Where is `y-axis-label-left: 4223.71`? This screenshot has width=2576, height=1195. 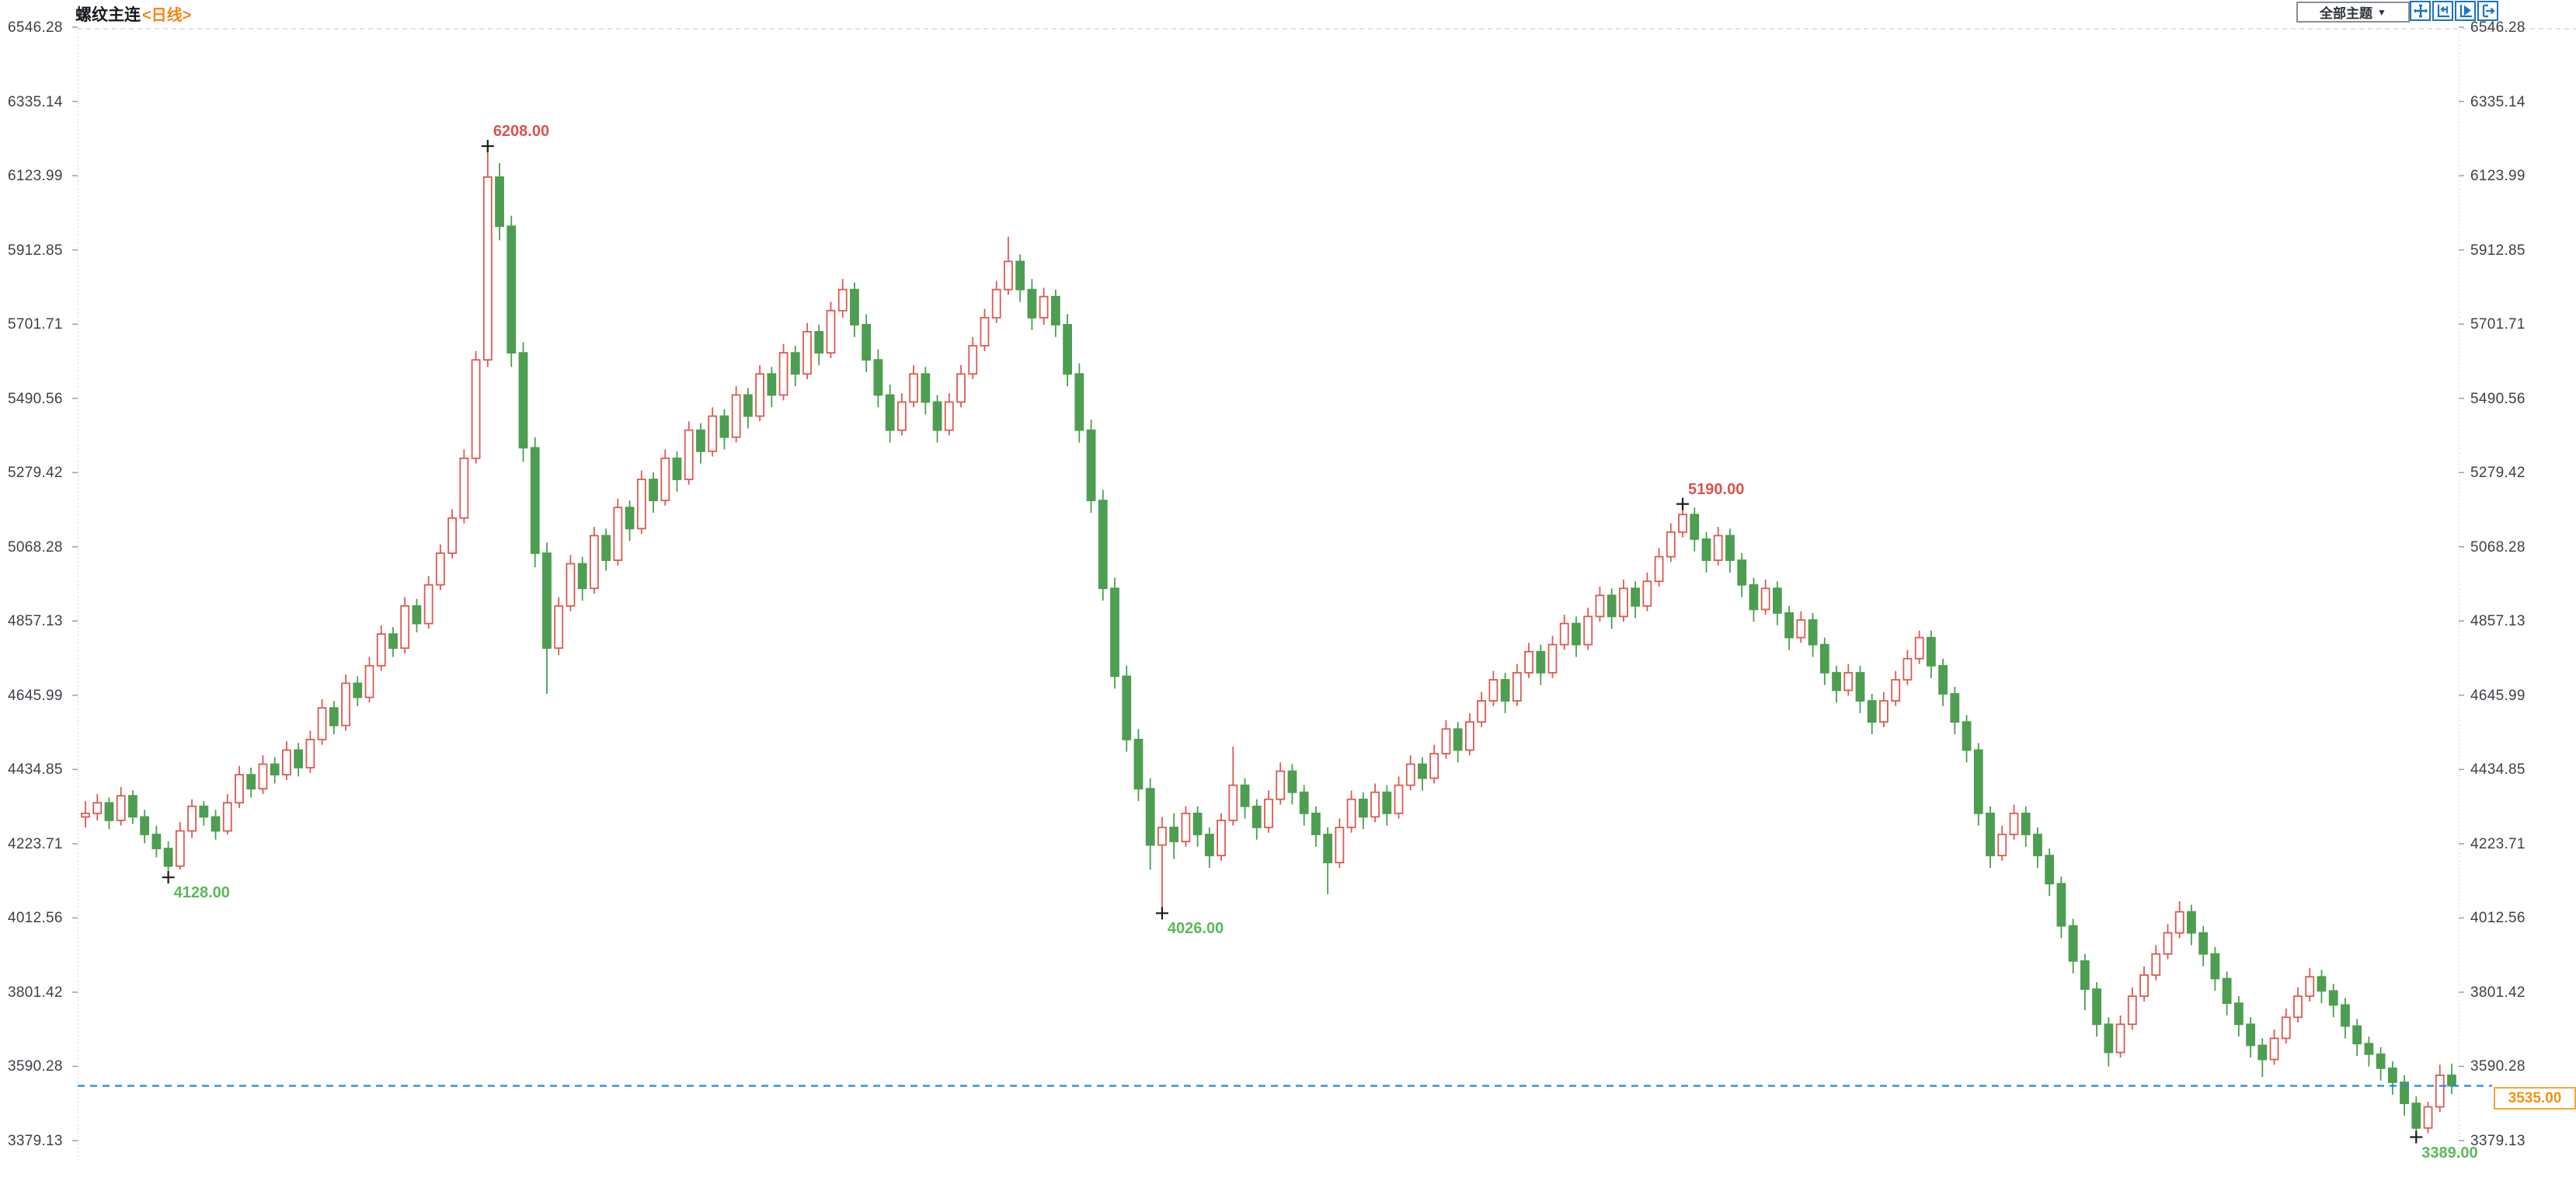 y-axis-label-left: 4223.71 is located at coordinates (35, 843).